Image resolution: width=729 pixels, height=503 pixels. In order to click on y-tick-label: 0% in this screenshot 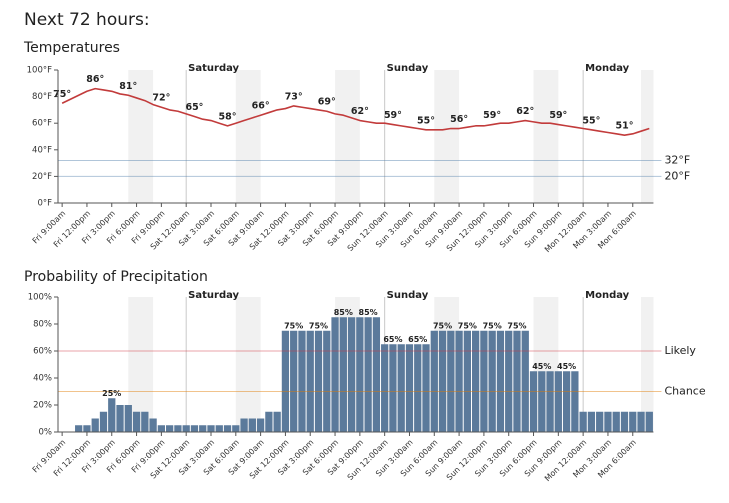, I will do `click(46, 433)`.